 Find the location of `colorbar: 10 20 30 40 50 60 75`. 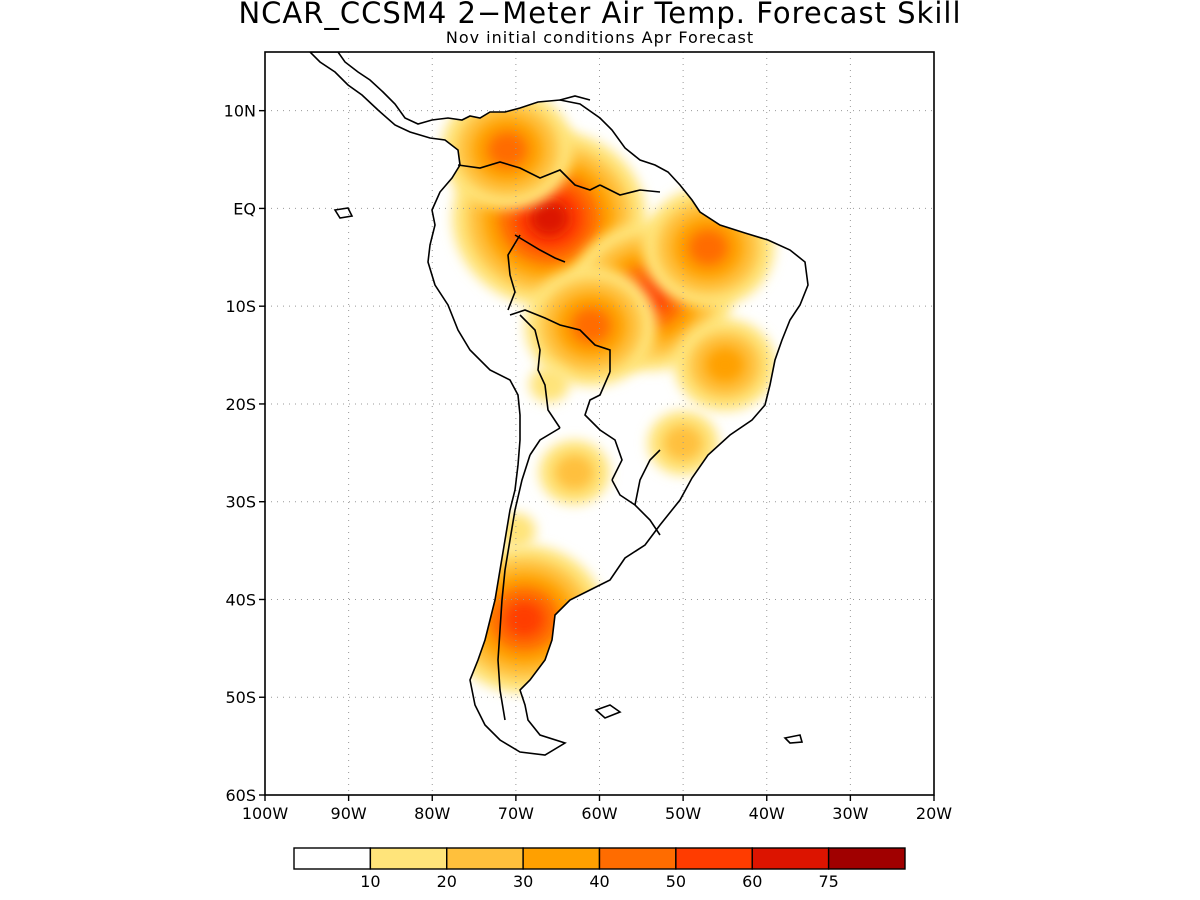

colorbar: 10 20 30 40 50 60 75 is located at coordinates (599, 869).